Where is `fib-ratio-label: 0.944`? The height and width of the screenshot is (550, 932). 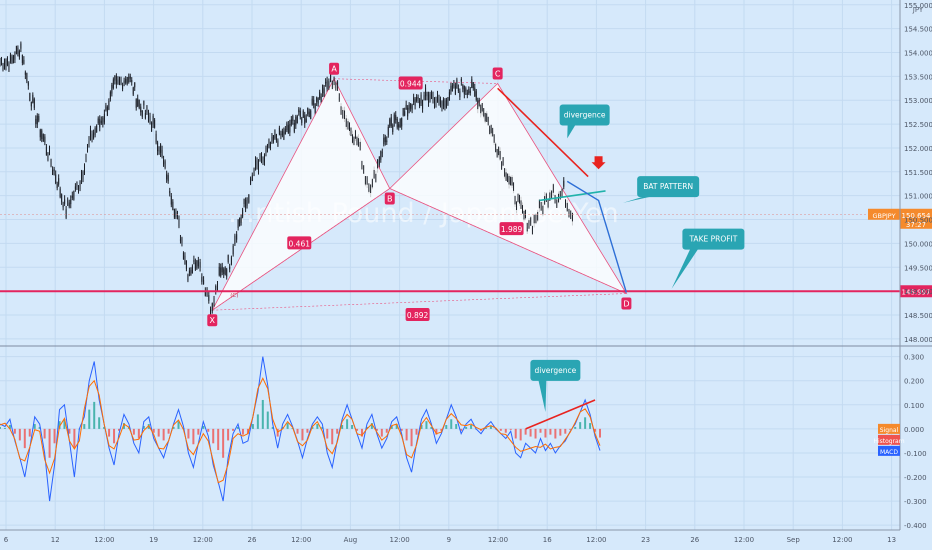
fib-ratio-label: 0.944 is located at coordinates (411, 84).